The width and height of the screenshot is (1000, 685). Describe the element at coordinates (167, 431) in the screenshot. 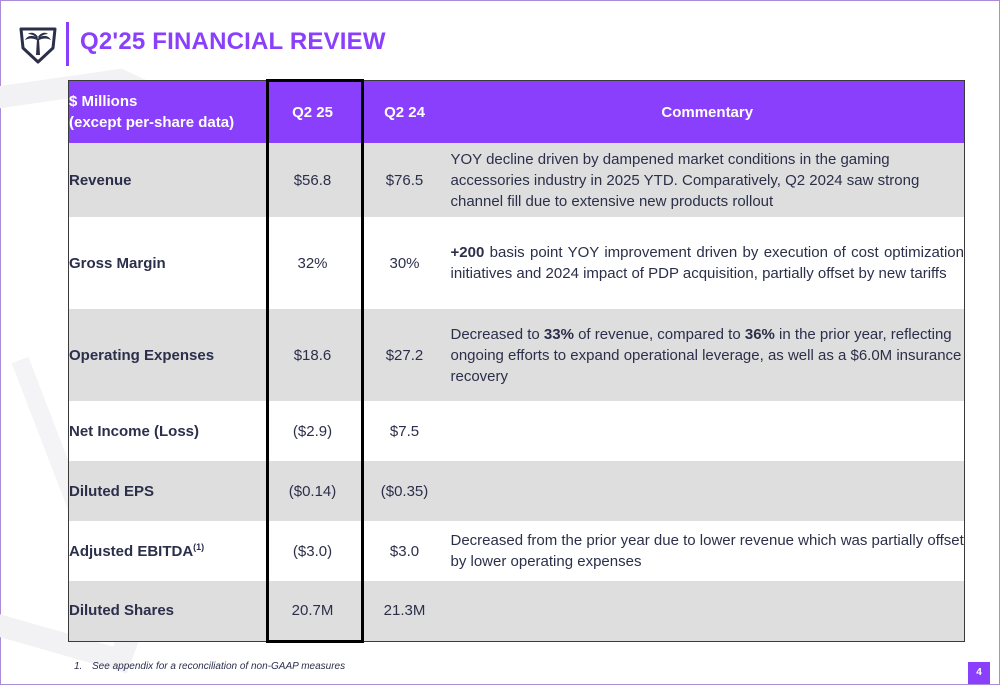

I see `row-label: Net Income (Loss)` at that location.